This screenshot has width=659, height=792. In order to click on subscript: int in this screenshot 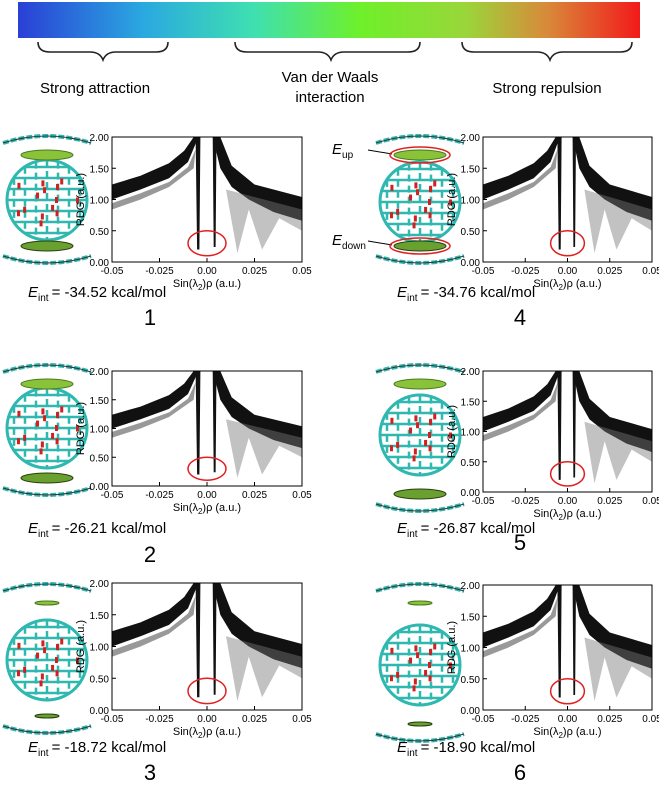, I will do `click(43, 753)`.